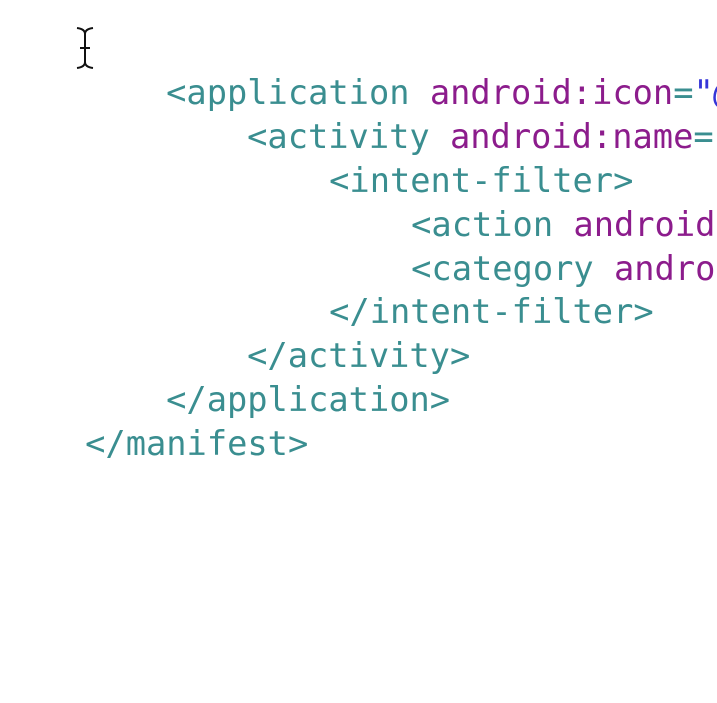 The image size is (717, 703). What do you see at coordinates (715, 136) in the screenshot?
I see `string: ".st` at bounding box center [715, 136].